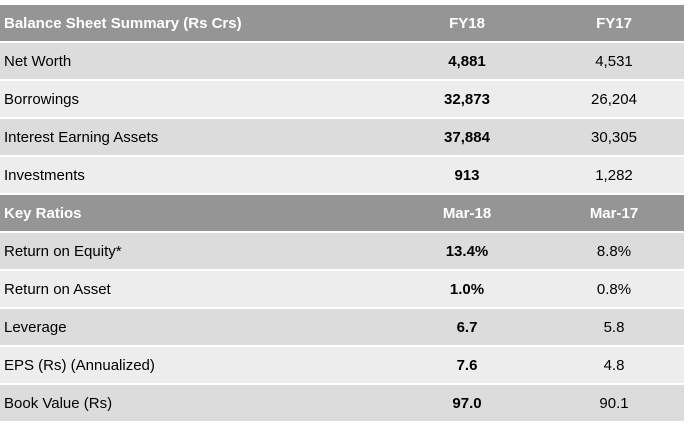 This screenshot has height=430, width=690. I want to click on row-value-current: 7.6, so click(467, 365).